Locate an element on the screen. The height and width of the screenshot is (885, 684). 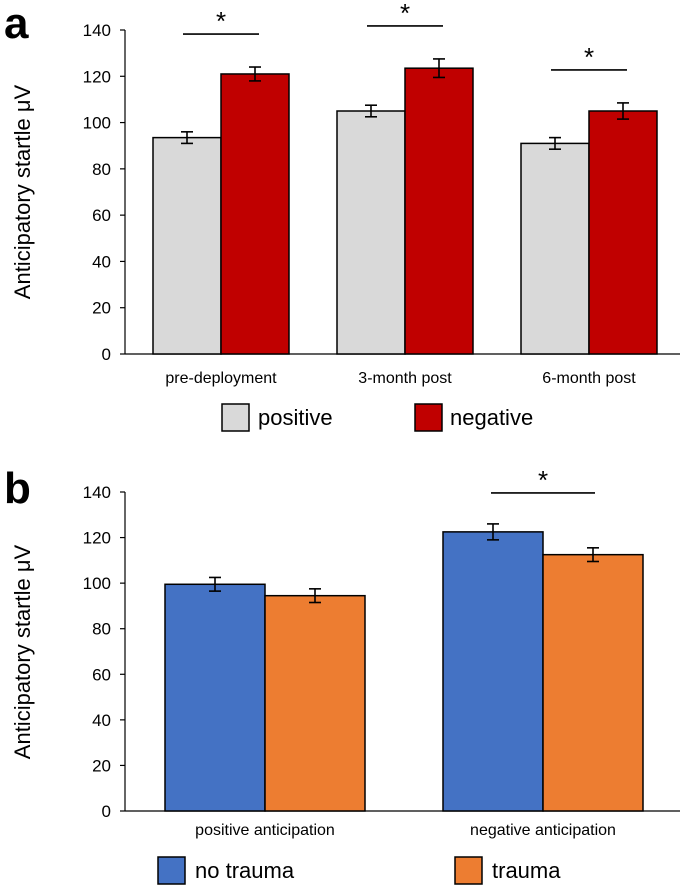
x-tick-label: positive anticipation is located at coordinates (265, 830).